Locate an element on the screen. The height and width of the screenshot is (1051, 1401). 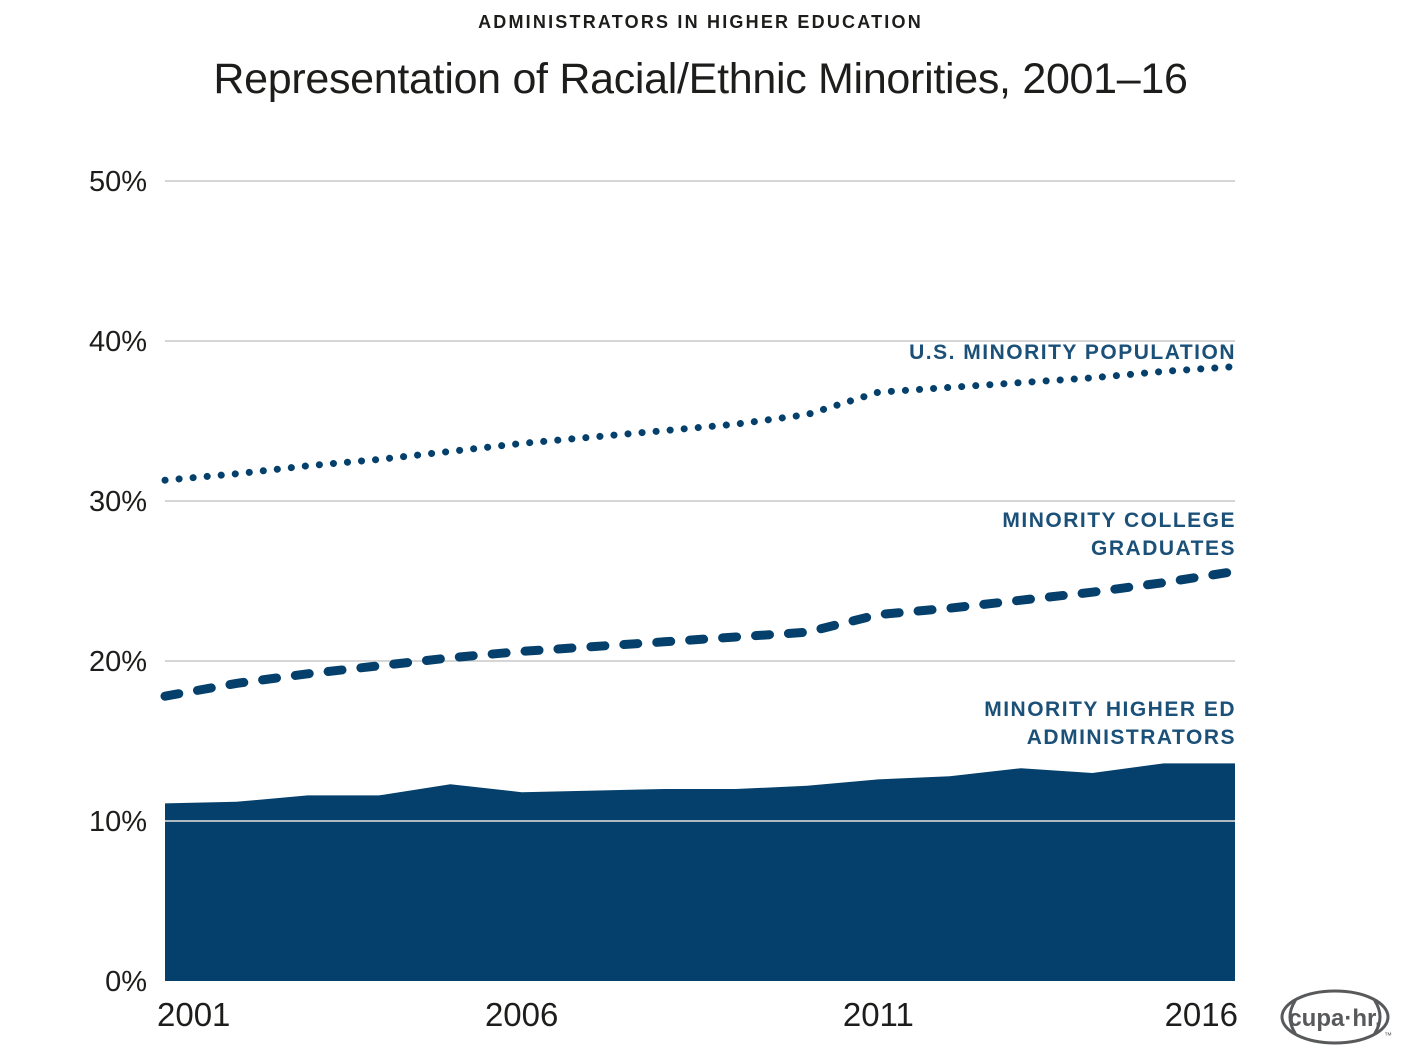
ytick-40: 40% is located at coordinates (118, 342).